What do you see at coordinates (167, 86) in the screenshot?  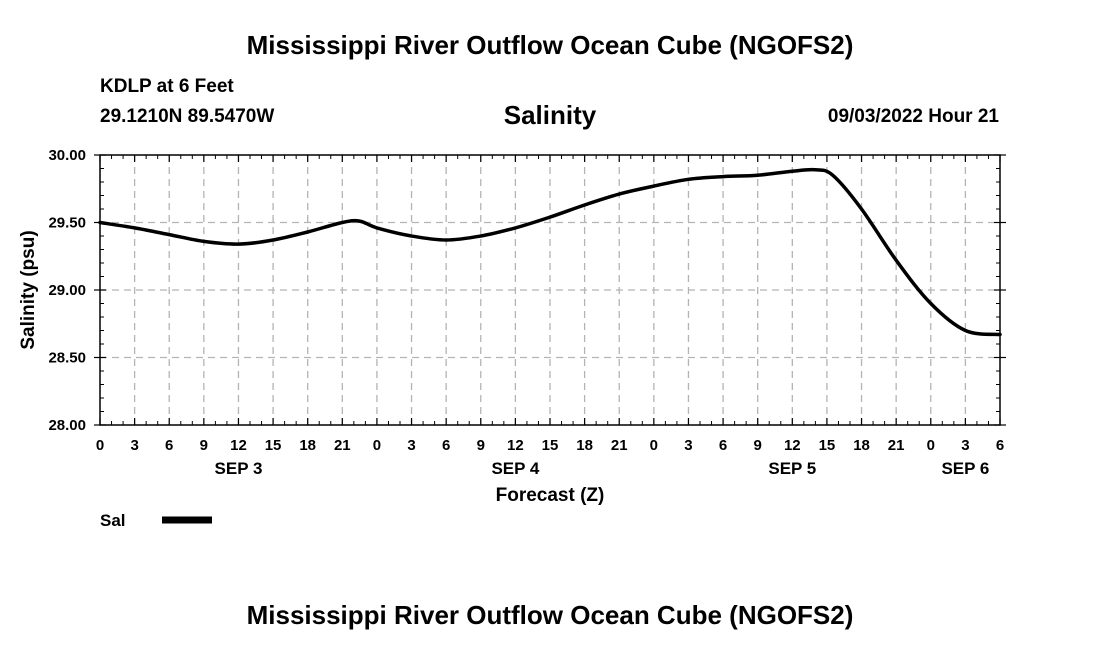 I see `station-name: KDLP at 6 Feet` at bounding box center [167, 86].